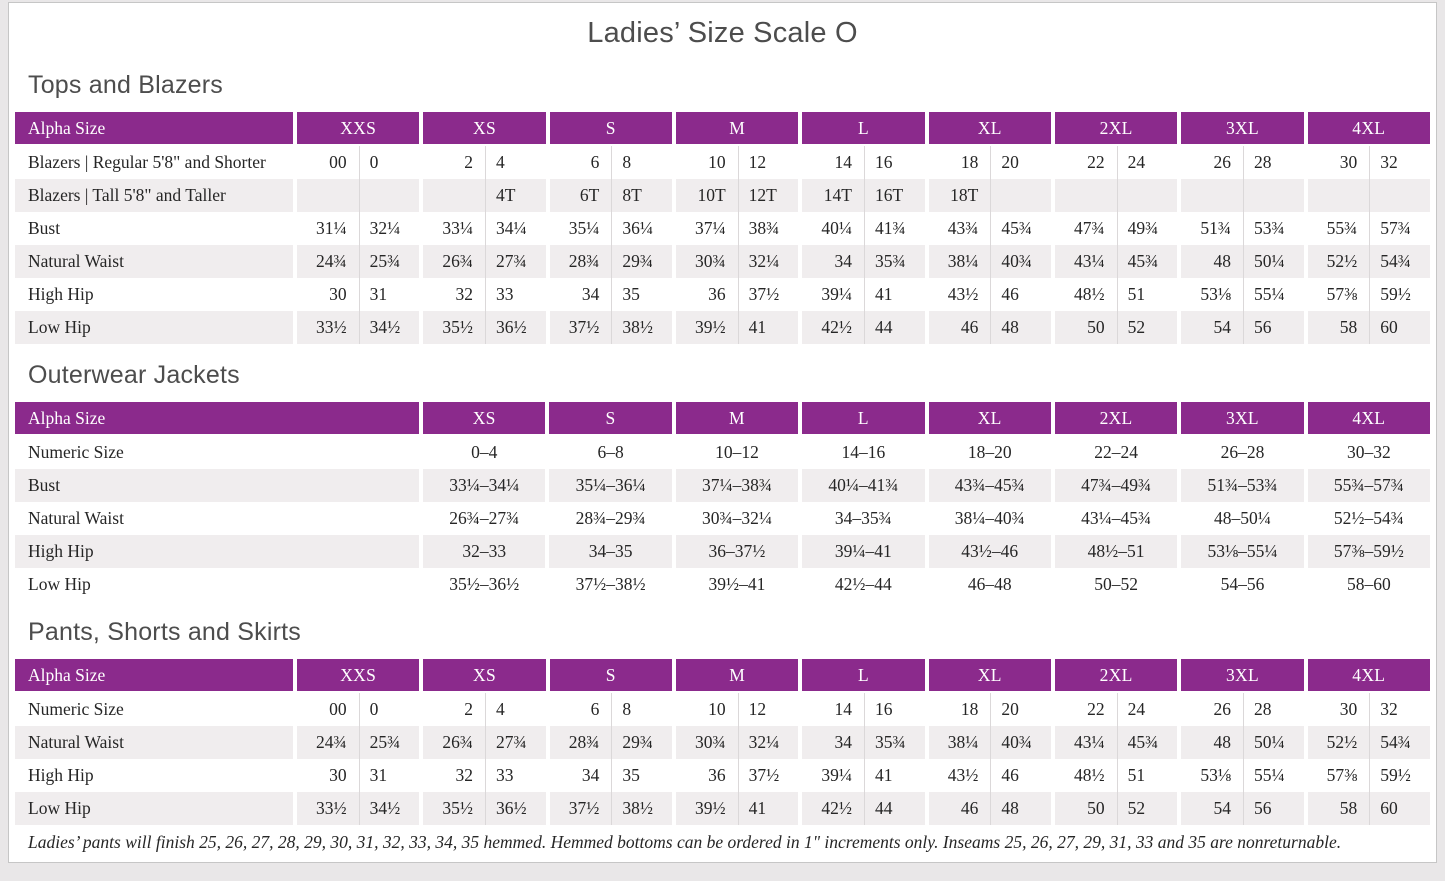  Describe the element at coordinates (484, 128) in the screenshot. I see `size-header-cell: XS` at that location.